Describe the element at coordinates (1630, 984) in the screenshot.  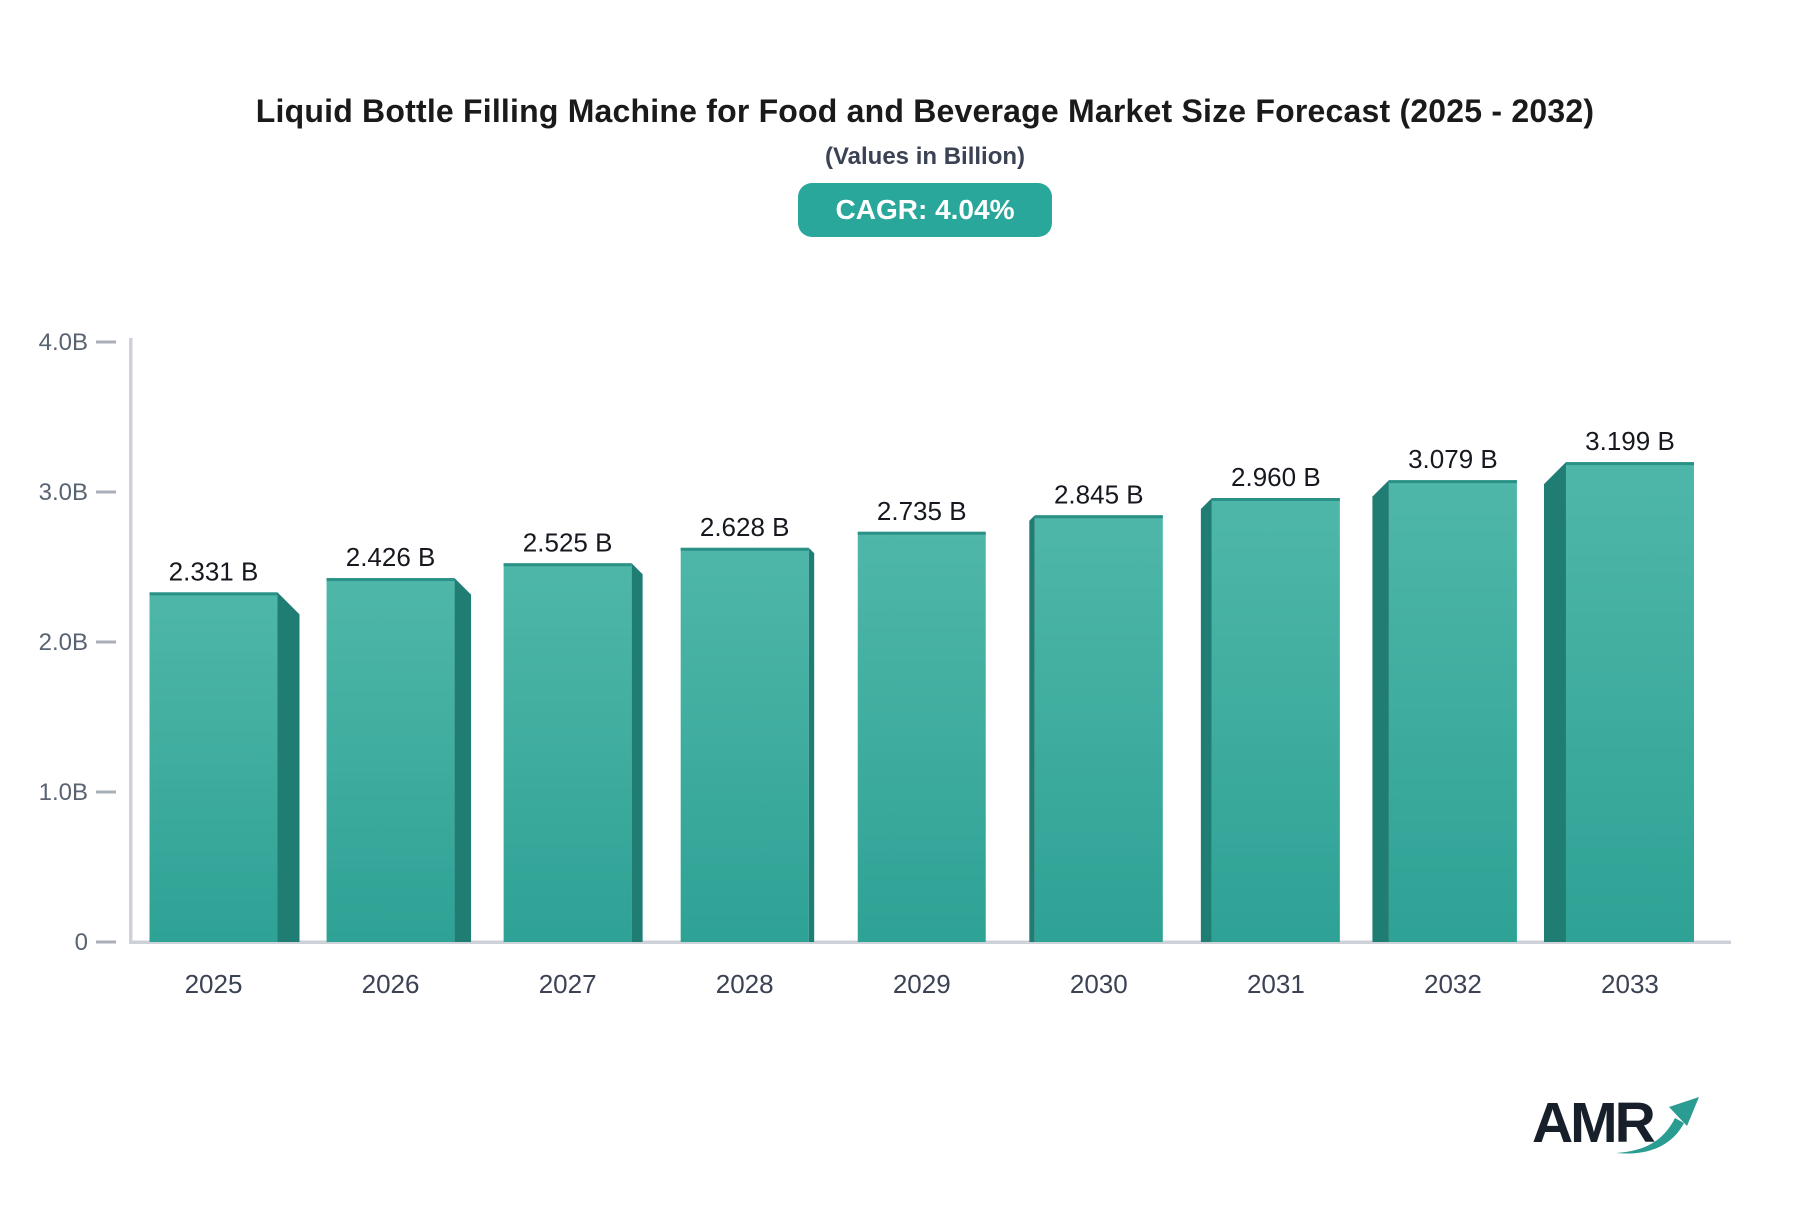
I see `x-axis-label: 2033` at that location.